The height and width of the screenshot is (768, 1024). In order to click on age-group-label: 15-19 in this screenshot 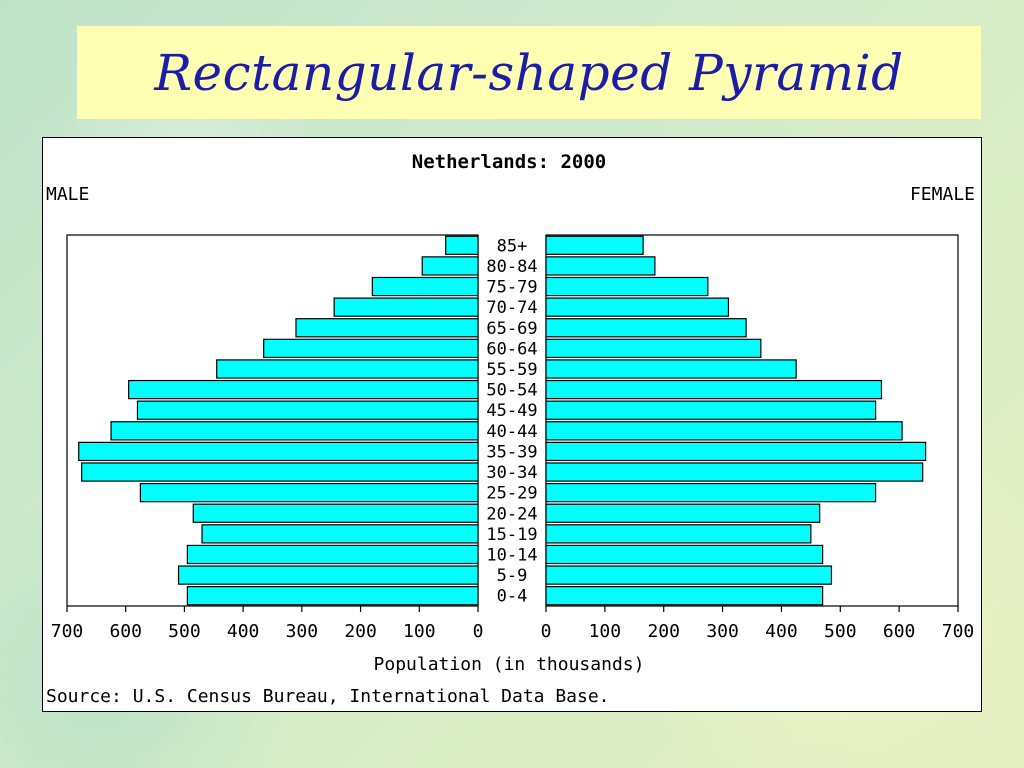, I will do `click(511, 535)`.